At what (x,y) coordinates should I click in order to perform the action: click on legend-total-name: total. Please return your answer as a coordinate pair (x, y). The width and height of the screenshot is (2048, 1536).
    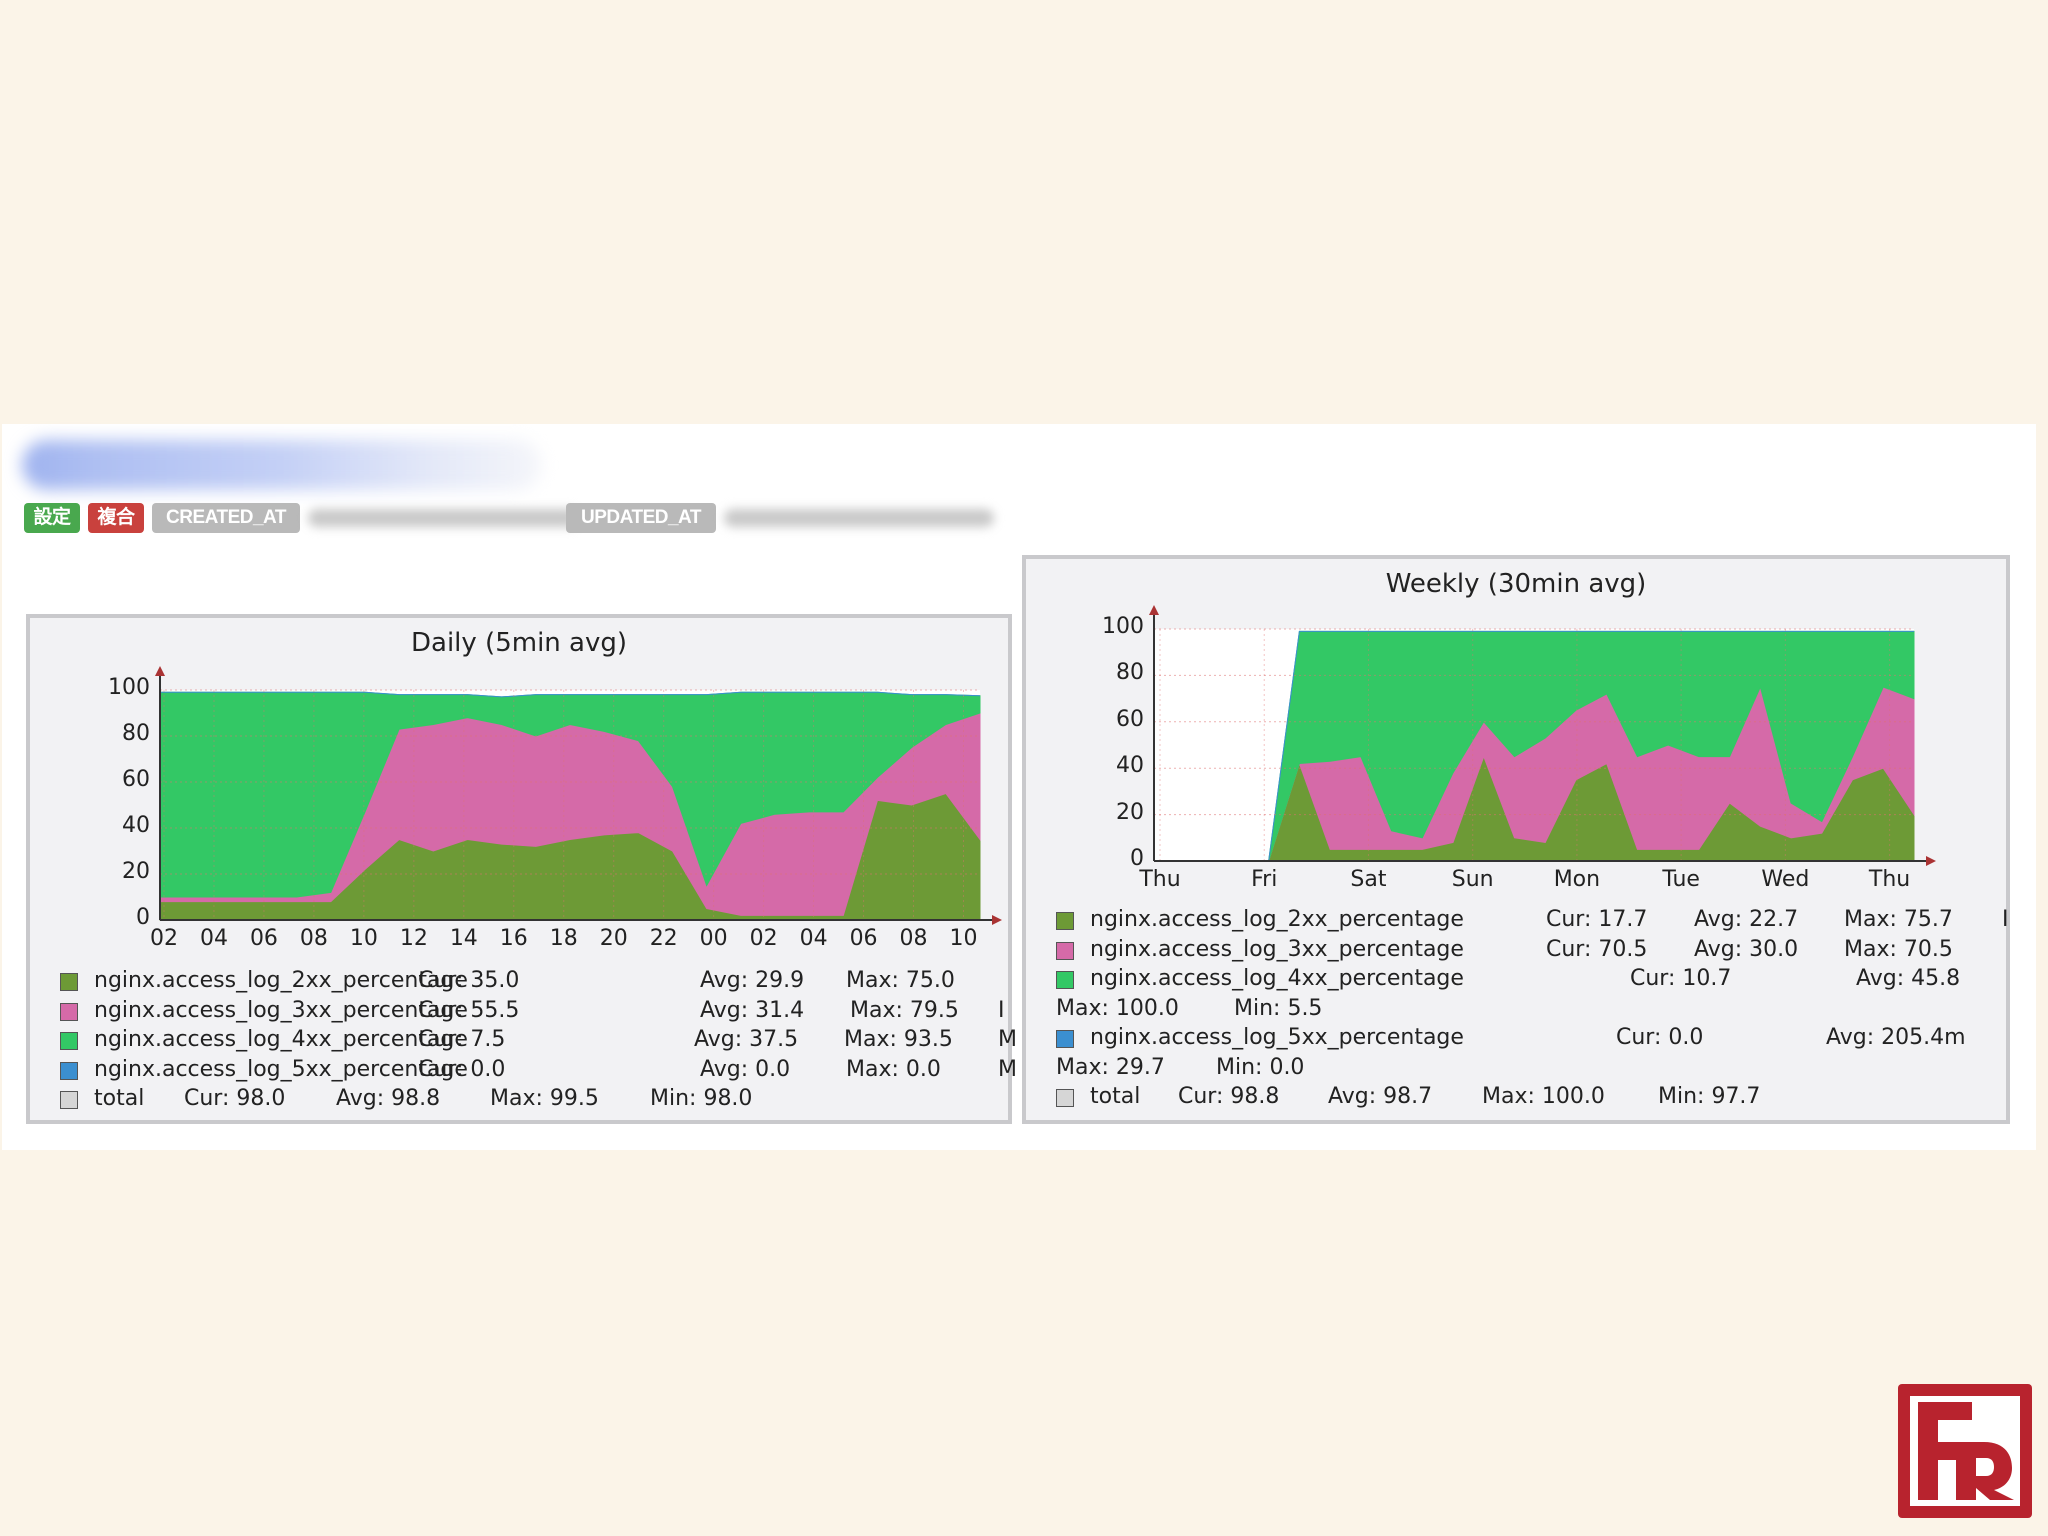
    Looking at the image, I should click on (1115, 1096).